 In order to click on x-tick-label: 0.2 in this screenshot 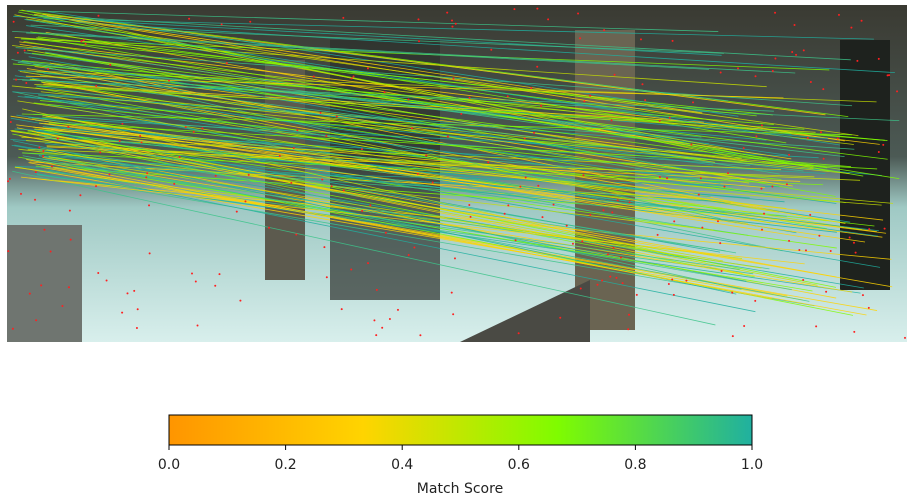, I will do `click(285, 465)`.